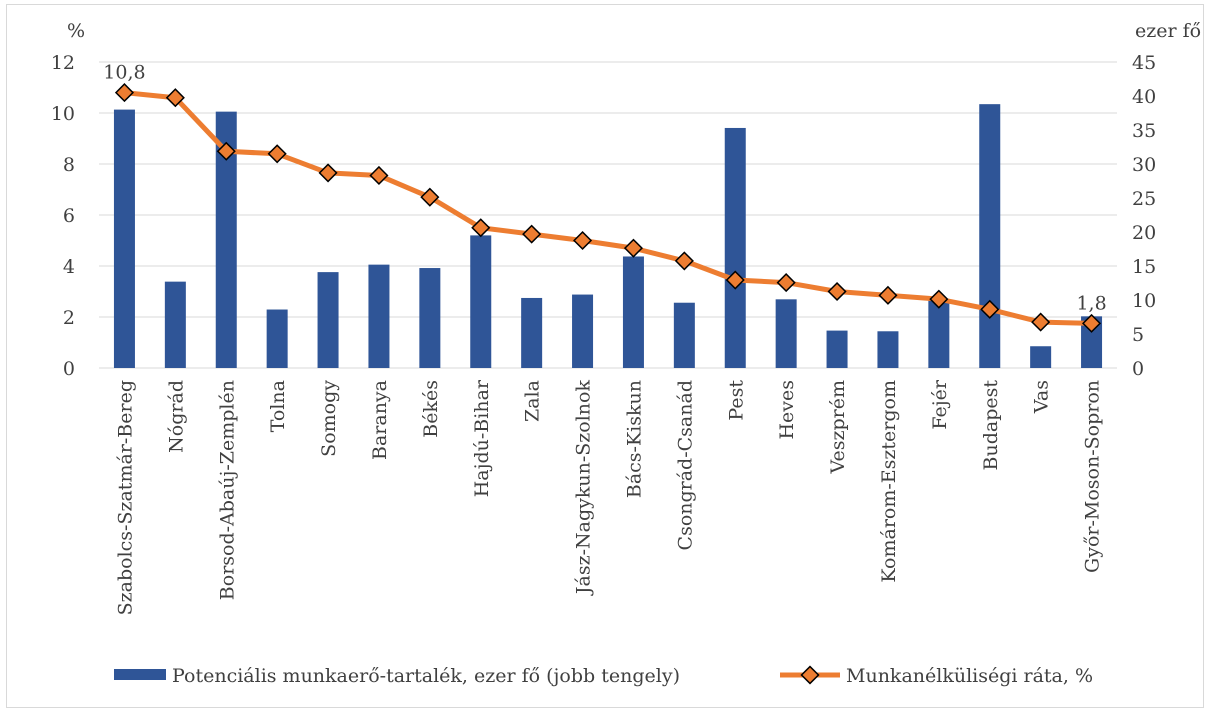 This screenshot has width=1214, height=715. I want to click on category-label: Somogy, so click(329, 418).